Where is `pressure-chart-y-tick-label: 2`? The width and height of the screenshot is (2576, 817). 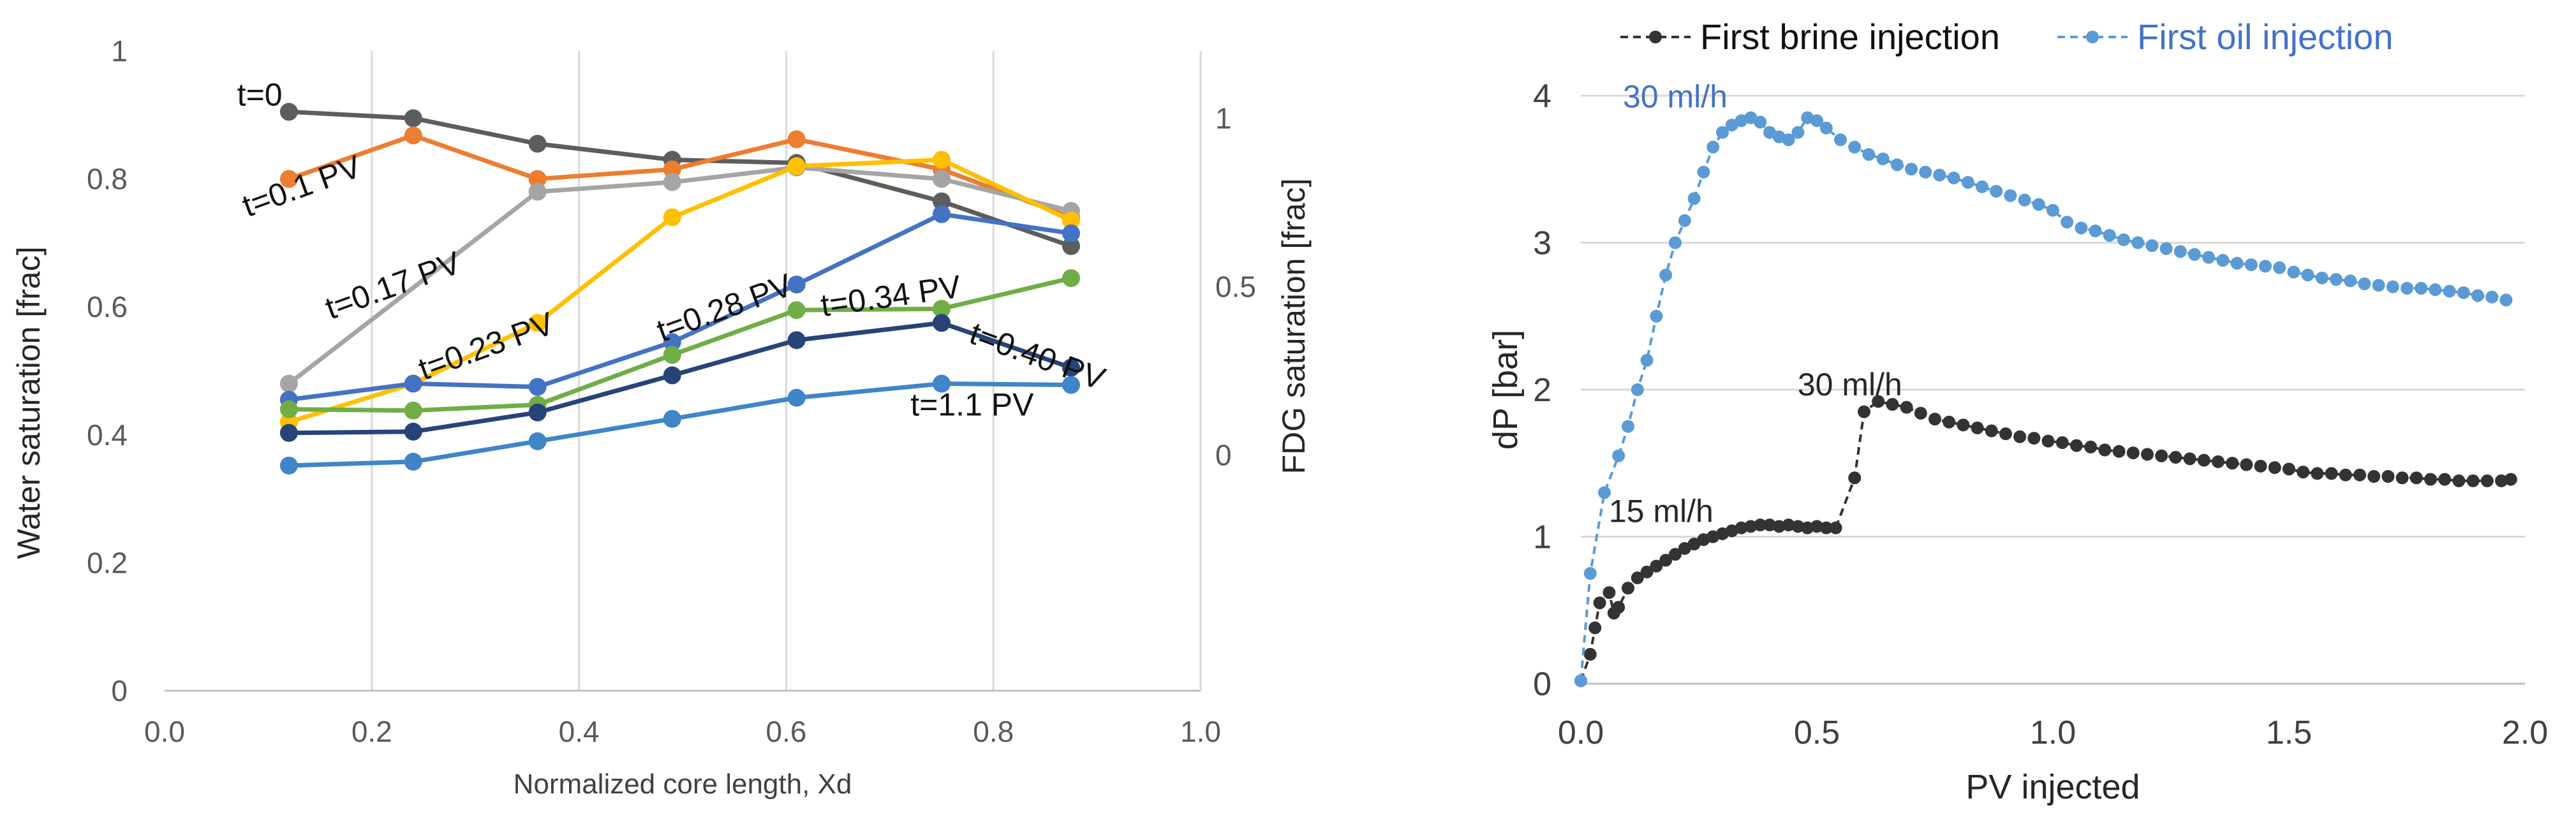 pressure-chart-y-tick-label: 2 is located at coordinates (1542, 390).